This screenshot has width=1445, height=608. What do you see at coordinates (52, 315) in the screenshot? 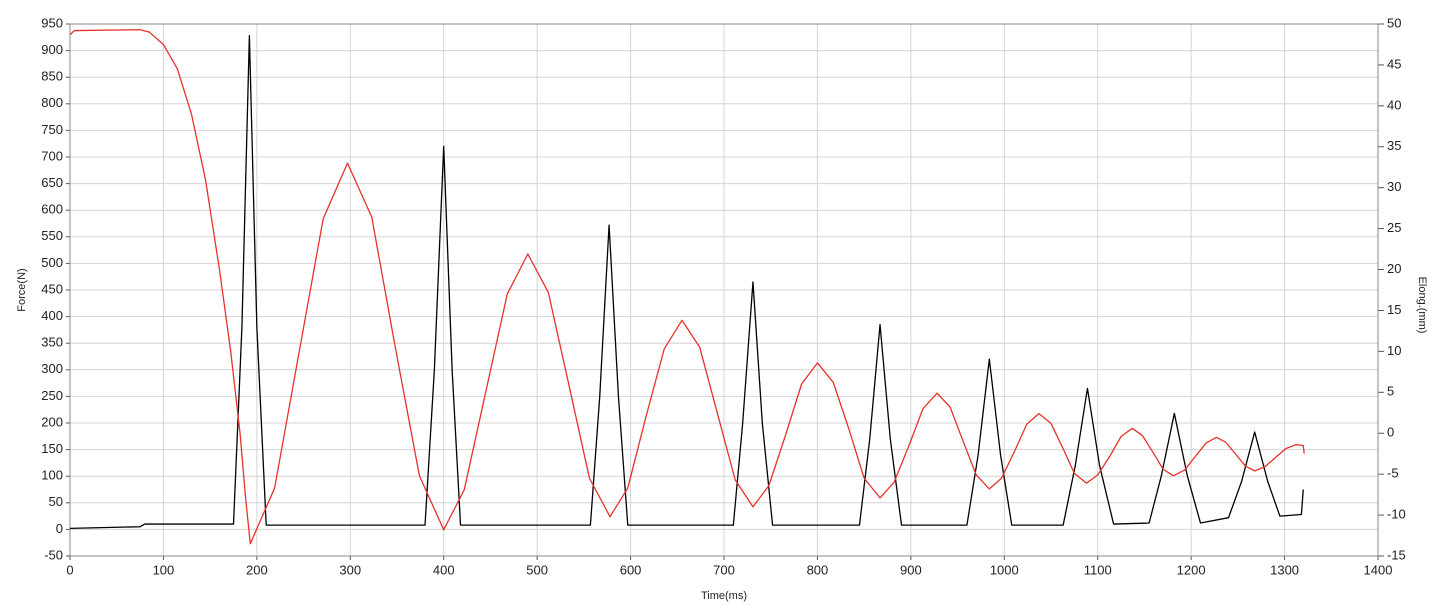
I see `y-tick-label: 400` at bounding box center [52, 315].